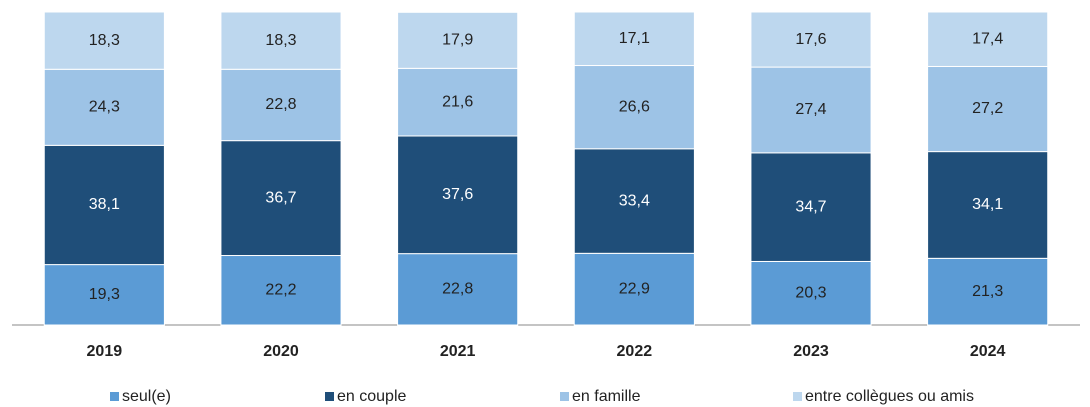 This screenshot has width=1090, height=407. I want to click on data-label: 17,9, so click(457, 40).